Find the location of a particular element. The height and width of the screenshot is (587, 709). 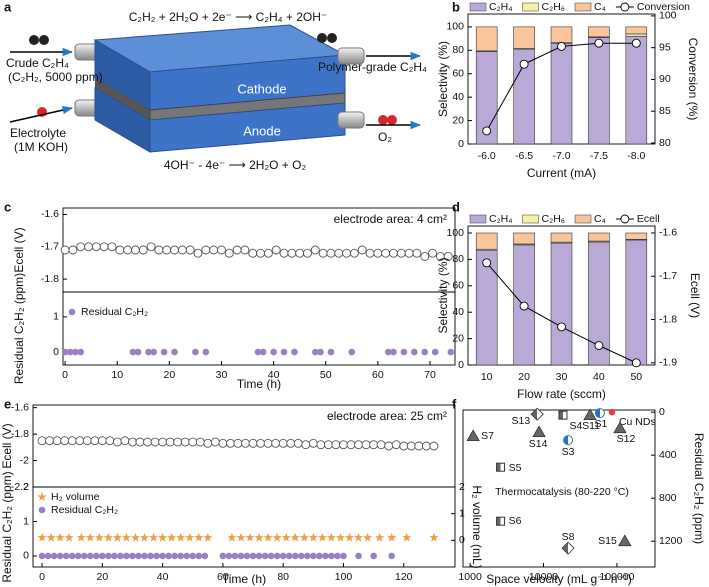

tube is located at coordinates (351, 56).